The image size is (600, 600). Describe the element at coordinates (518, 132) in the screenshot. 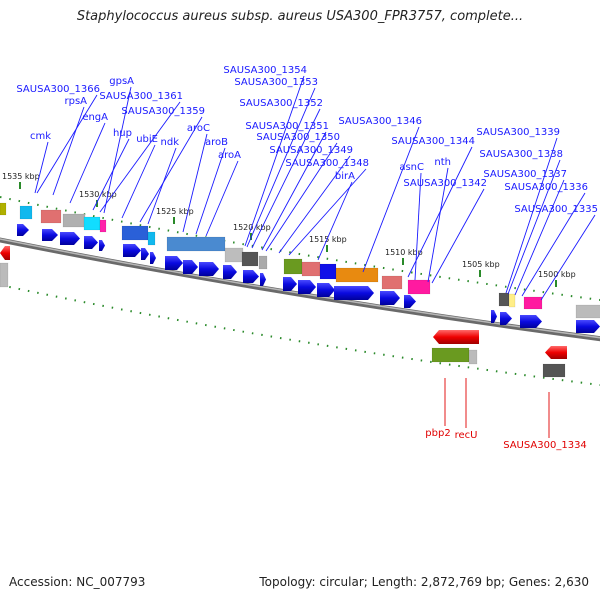

I see `forward-gene-label: SAUSA300_1339` at that location.